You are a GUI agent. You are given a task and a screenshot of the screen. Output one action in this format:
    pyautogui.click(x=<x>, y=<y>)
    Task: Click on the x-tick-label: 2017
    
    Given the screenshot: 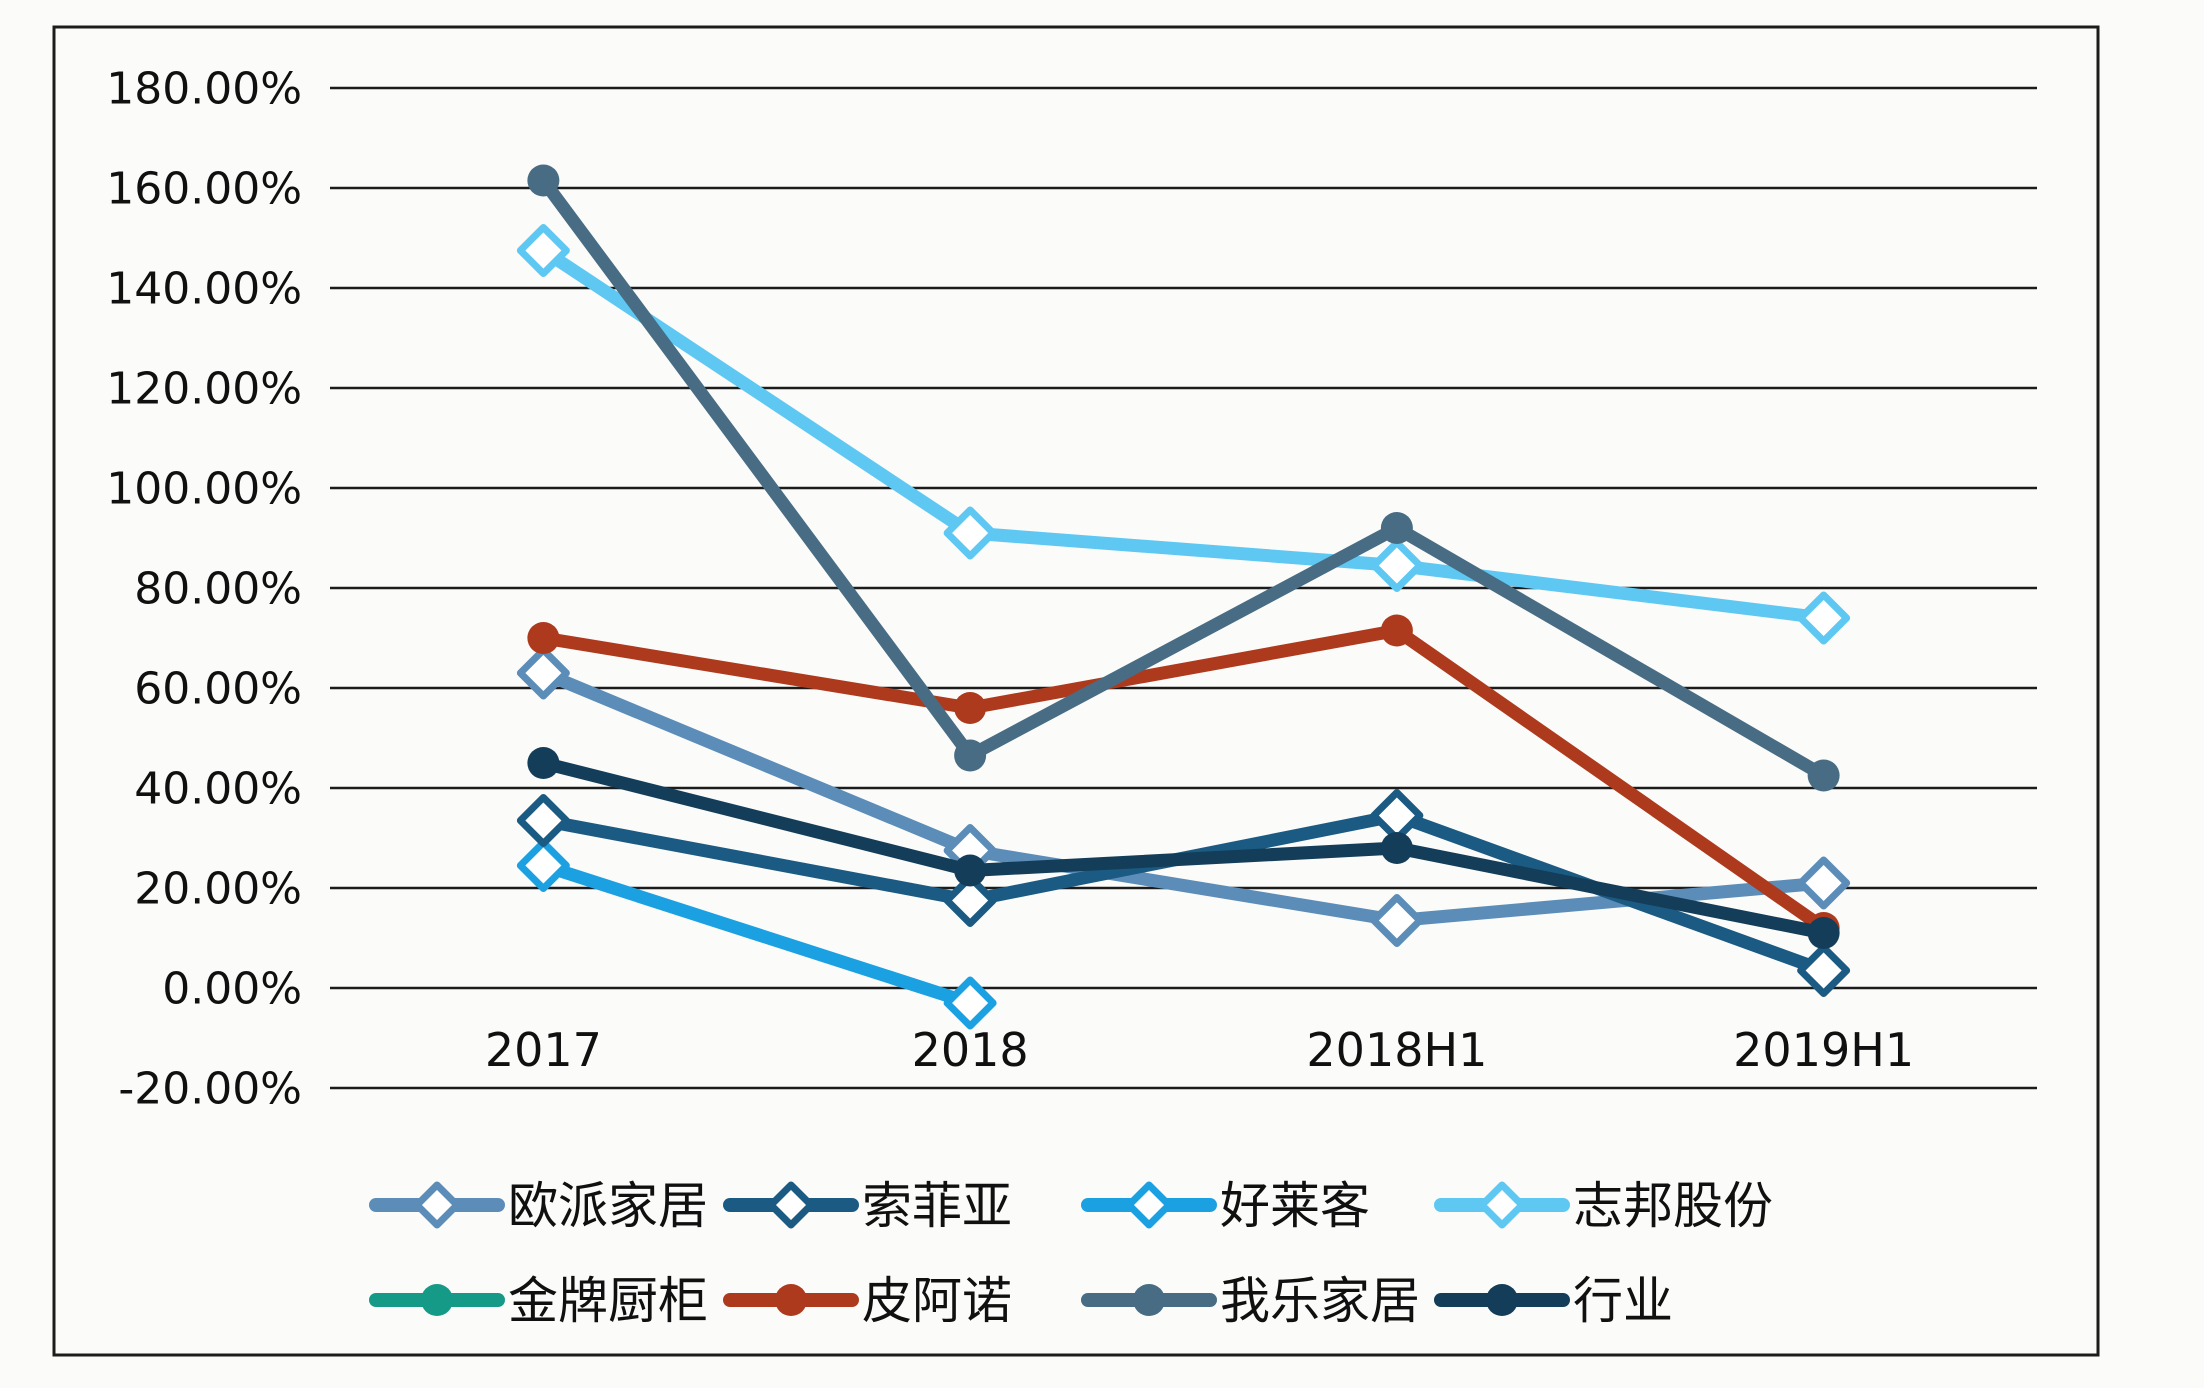 What is the action you would take?
    pyautogui.click(x=543, y=1050)
    